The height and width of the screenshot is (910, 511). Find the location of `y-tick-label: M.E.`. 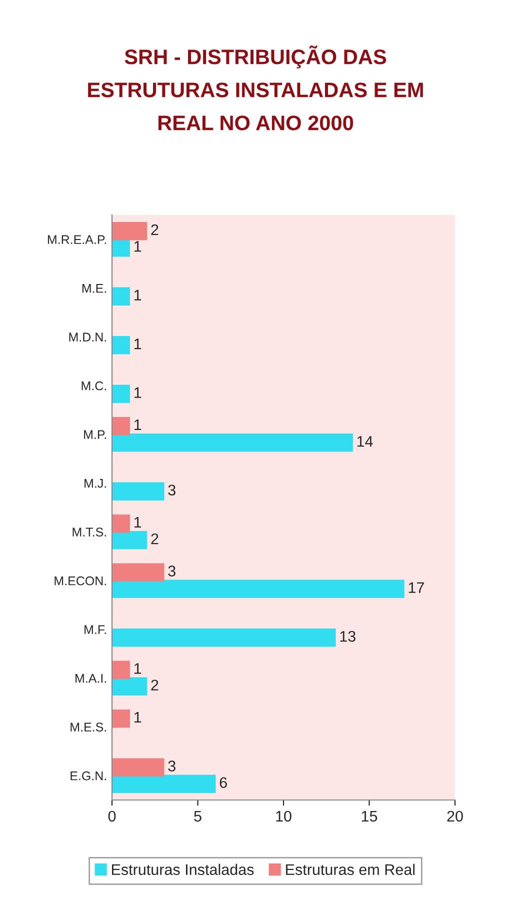

y-tick-label: M.E. is located at coordinates (94, 288).